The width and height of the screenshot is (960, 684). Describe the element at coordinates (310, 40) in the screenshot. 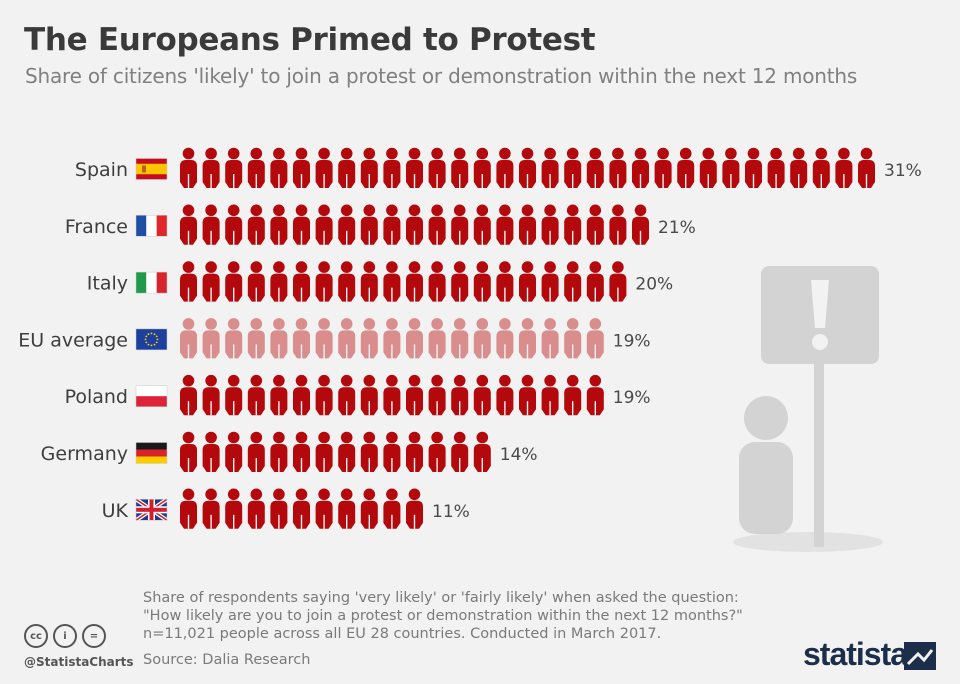

I see `chart-title: The Europeans Primed to Protest` at that location.